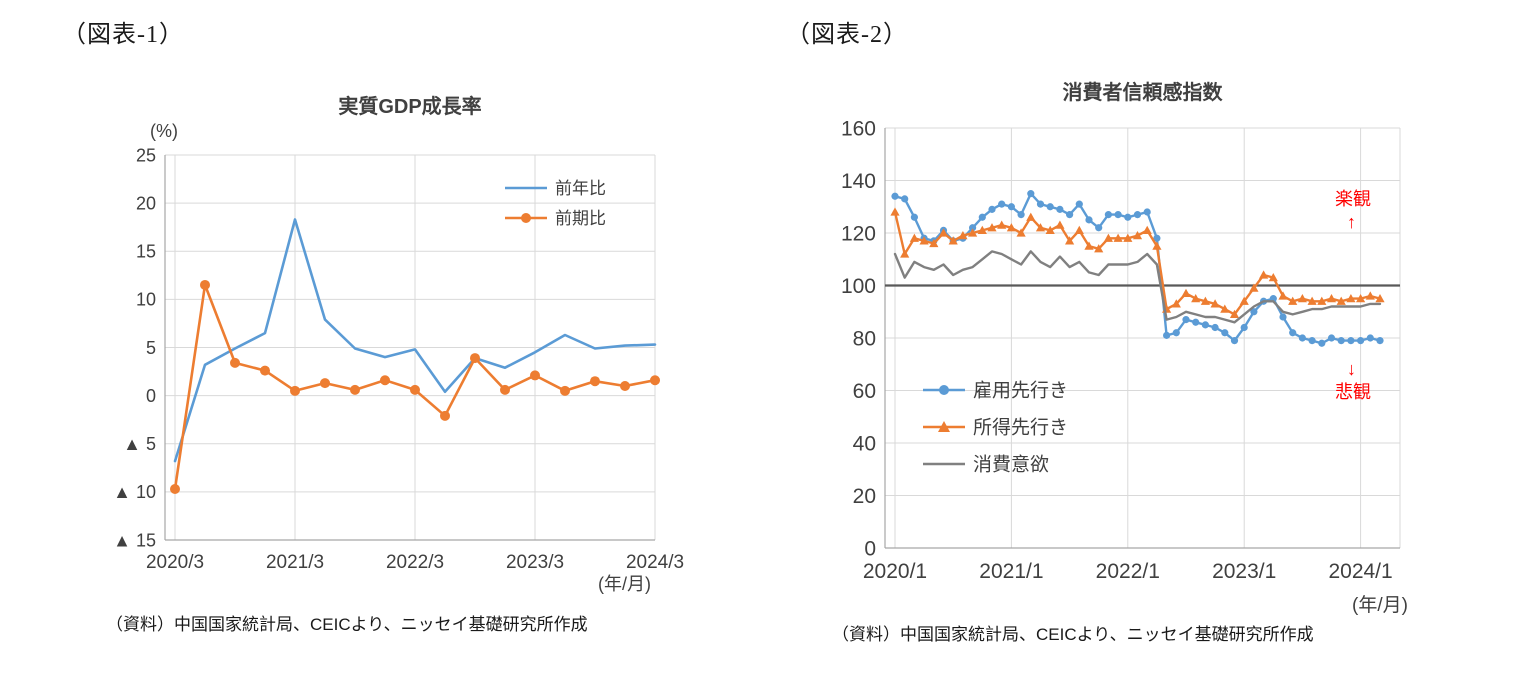 The height and width of the screenshot is (674, 1515). I want to click on x-tick-label: 2022/3, so click(415, 562).